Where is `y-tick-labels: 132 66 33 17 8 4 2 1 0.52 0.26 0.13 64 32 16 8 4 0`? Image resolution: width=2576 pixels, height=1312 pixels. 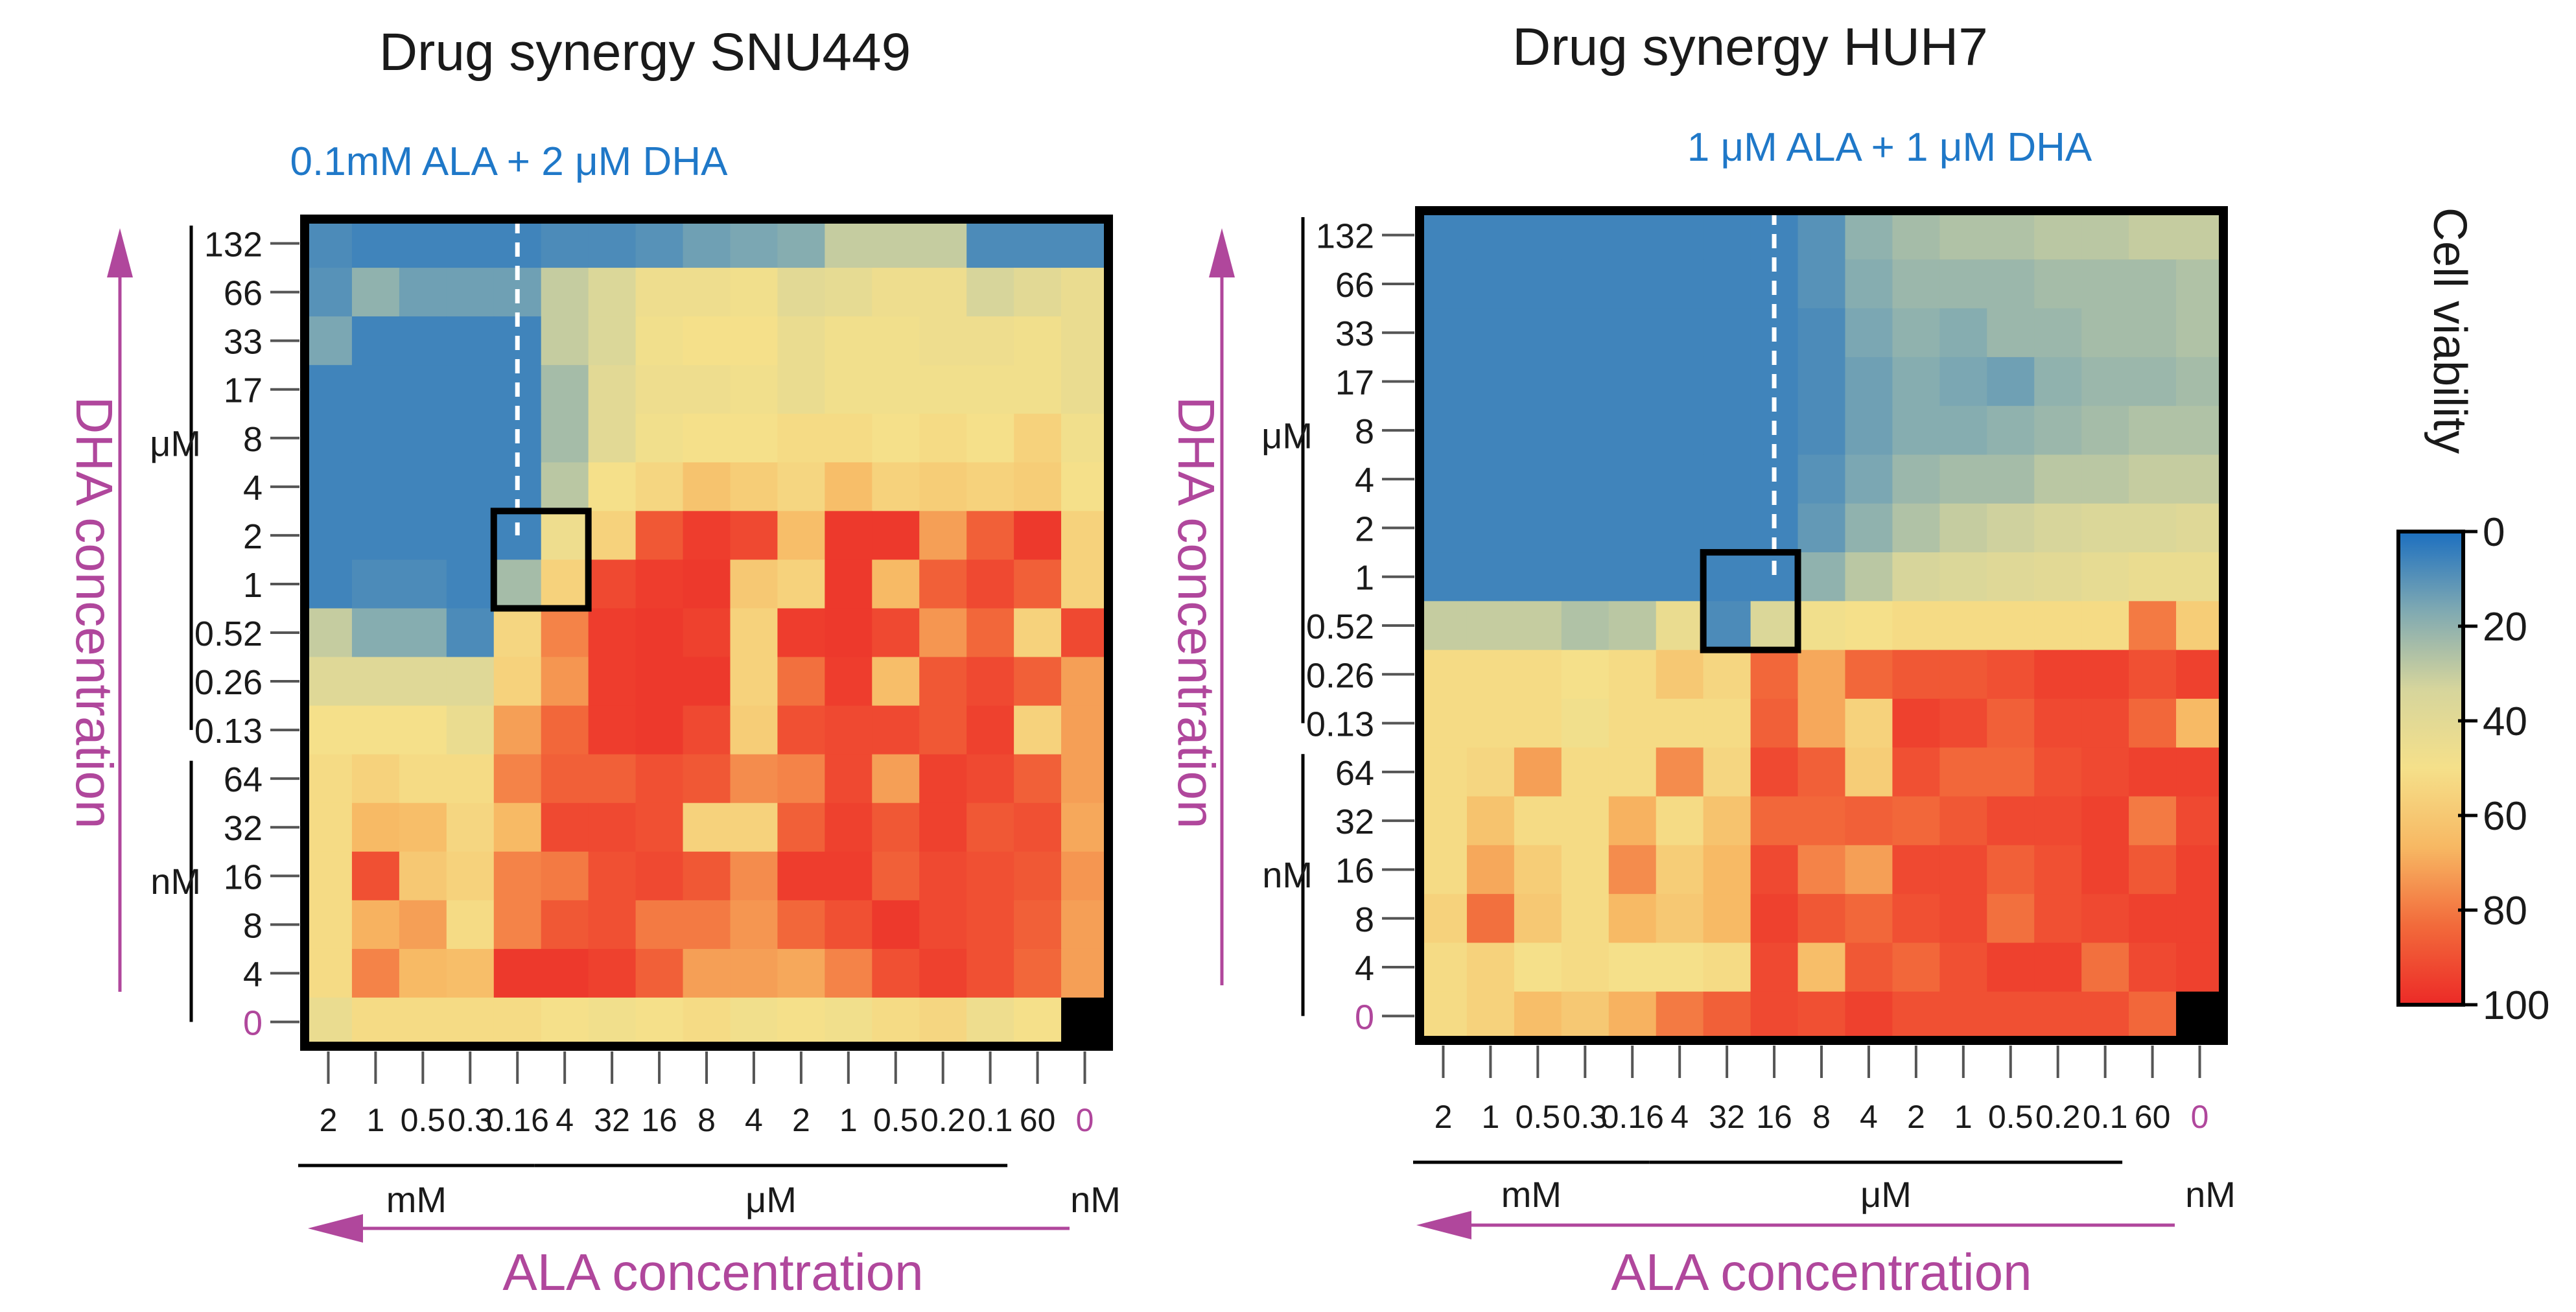 y-tick-labels: 132 66 33 17 8 4 2 1 0.52 0.26 0.13 64 32 16 8 4 0 is located at coordinates (1360, 627).